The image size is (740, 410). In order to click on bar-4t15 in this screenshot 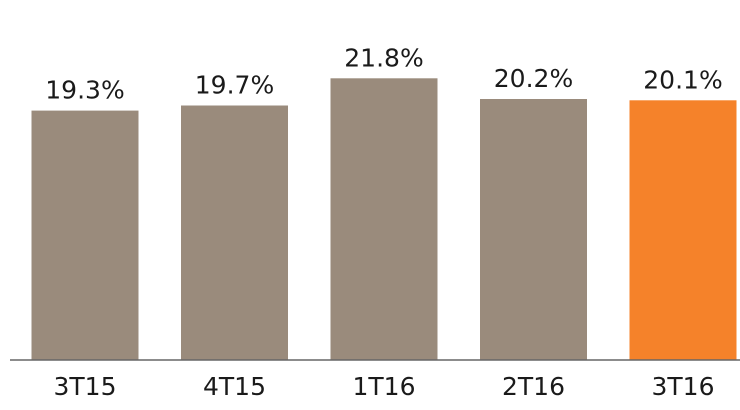, I will do `click(234, 232)`.